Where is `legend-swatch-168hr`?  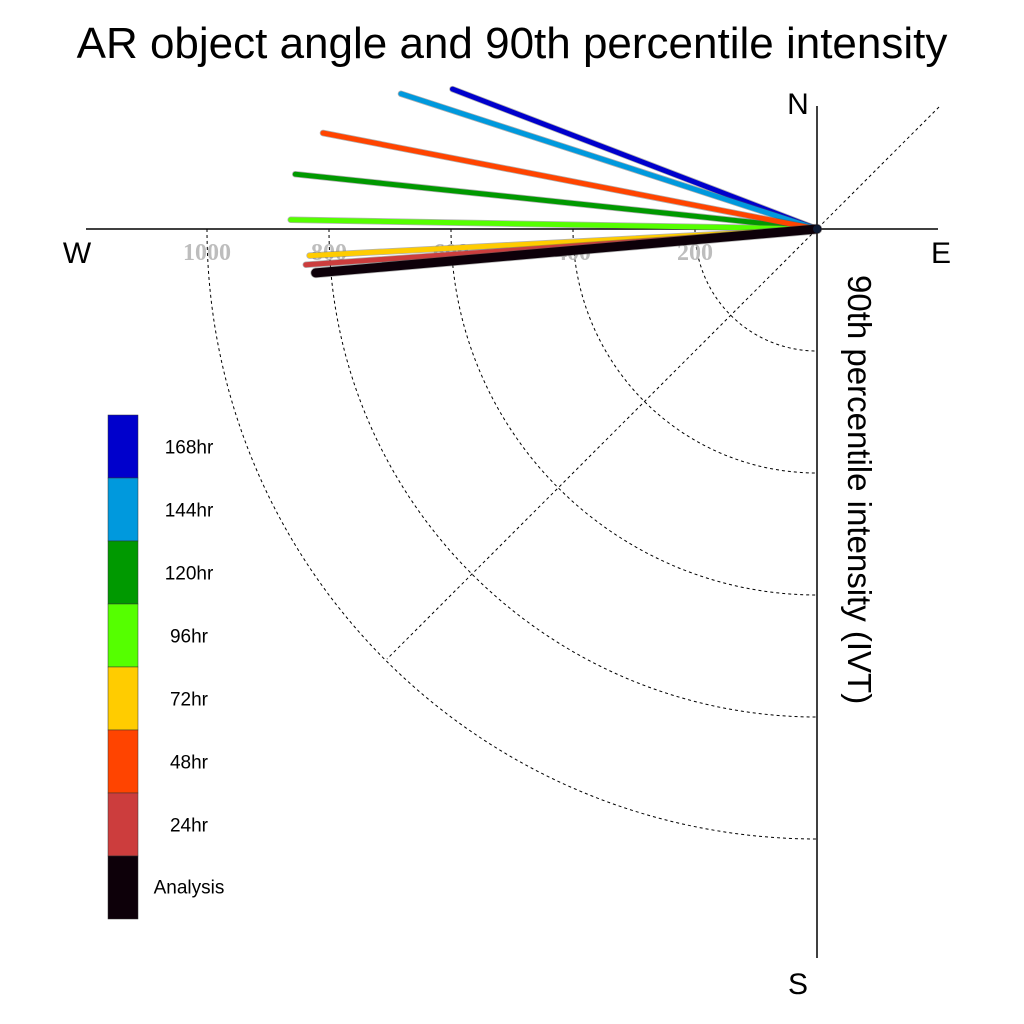 legend-swatch-168hr is located at coordinates (123, 446).